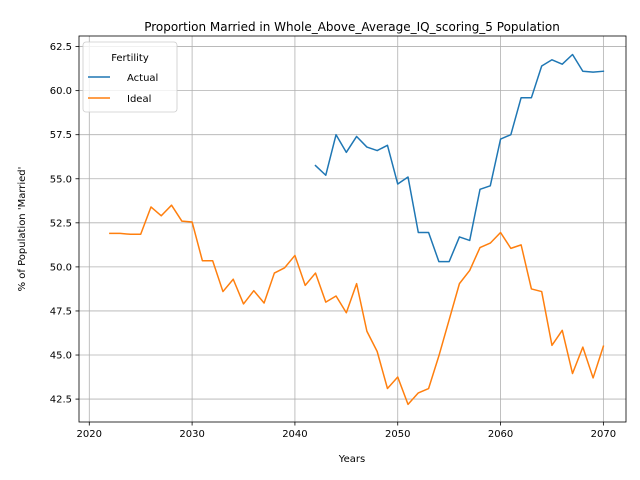 This screenshot has height=480, width=640. What do you see at coordinates (61, 400) in the screenshot?
I see `y-tick-label: 42.5` at bounding box center [61, 400].